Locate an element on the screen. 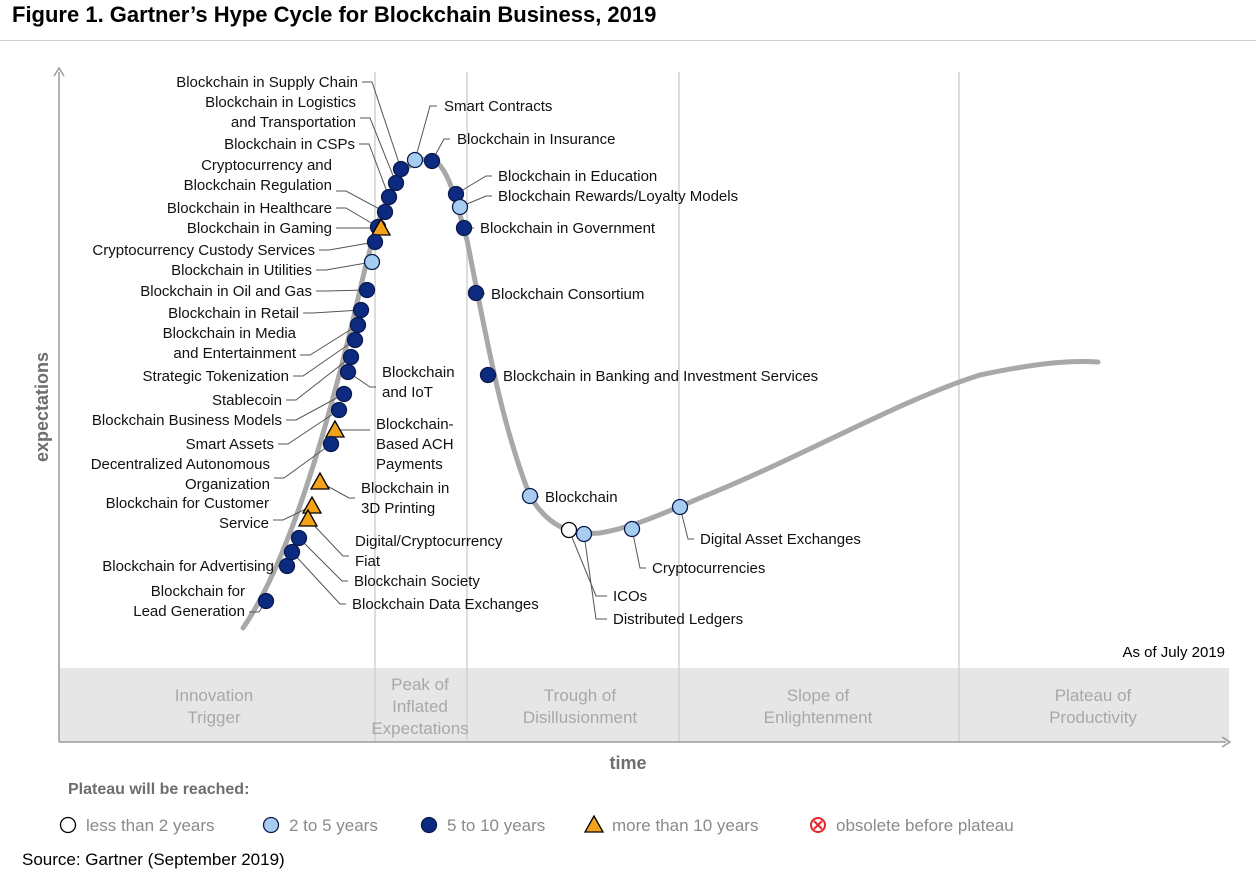  leader-blockchain-in-3d-printing is located at coordinates (337, 490).